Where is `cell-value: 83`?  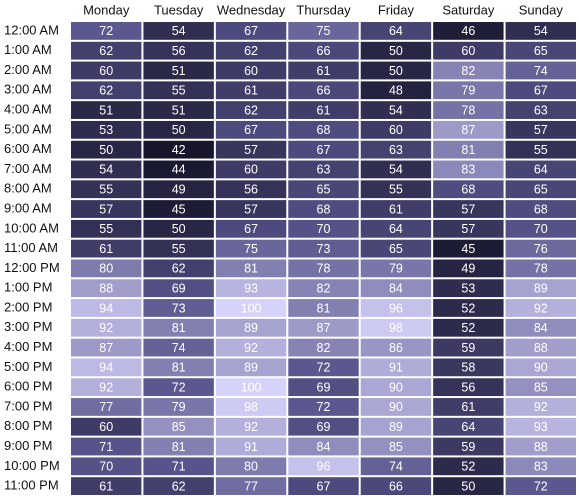
cell-value: 83 is located at coordinates (541, 467).